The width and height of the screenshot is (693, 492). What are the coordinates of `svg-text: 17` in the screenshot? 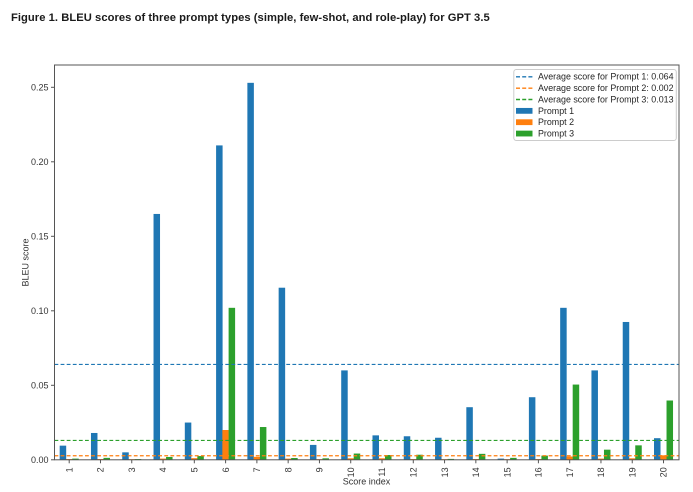 It's located at (570, 472).